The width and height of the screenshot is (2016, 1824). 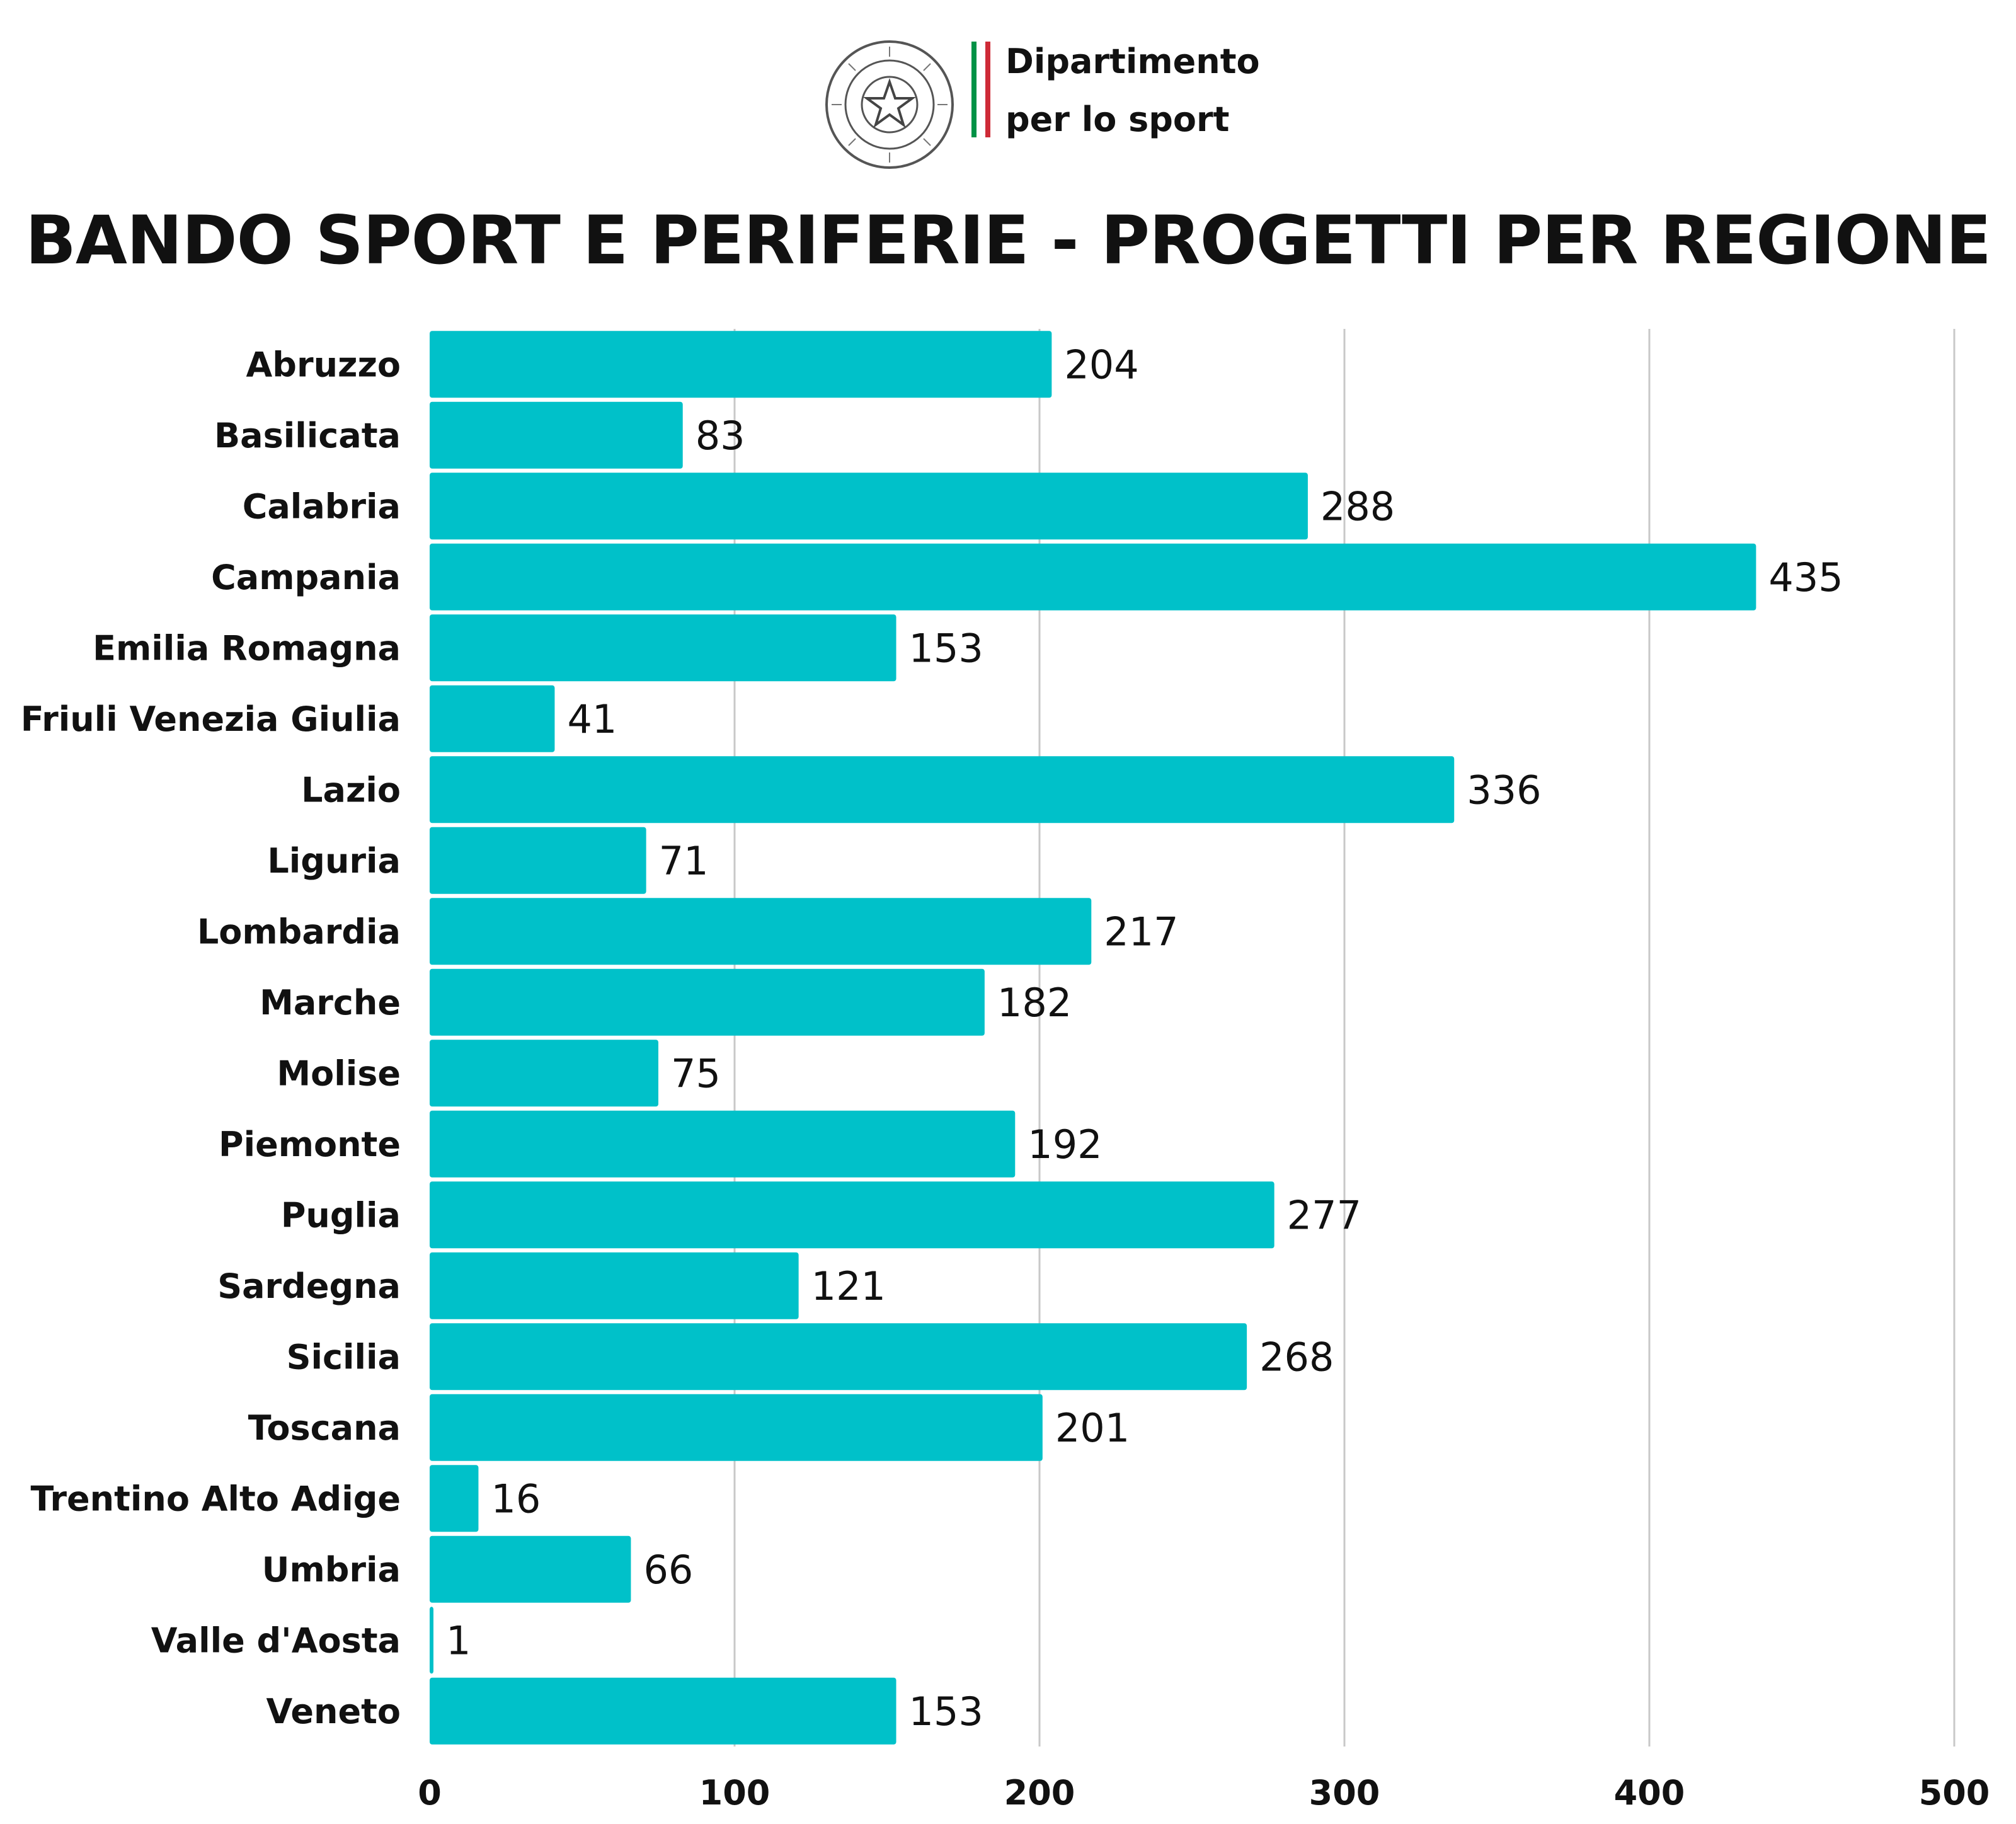 What do you see at coordinates (458, 1640) in the screenshot?
I see `data-label: 1` at bounding box center [458, 1640].